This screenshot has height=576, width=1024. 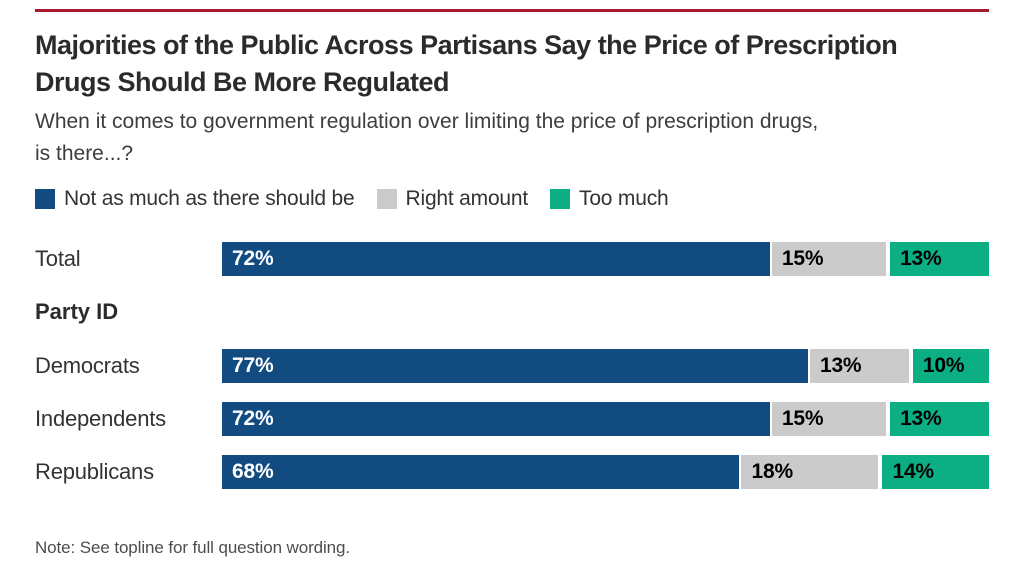 I want to click on bar-value-label: 68%, so click(x=253, y=471).